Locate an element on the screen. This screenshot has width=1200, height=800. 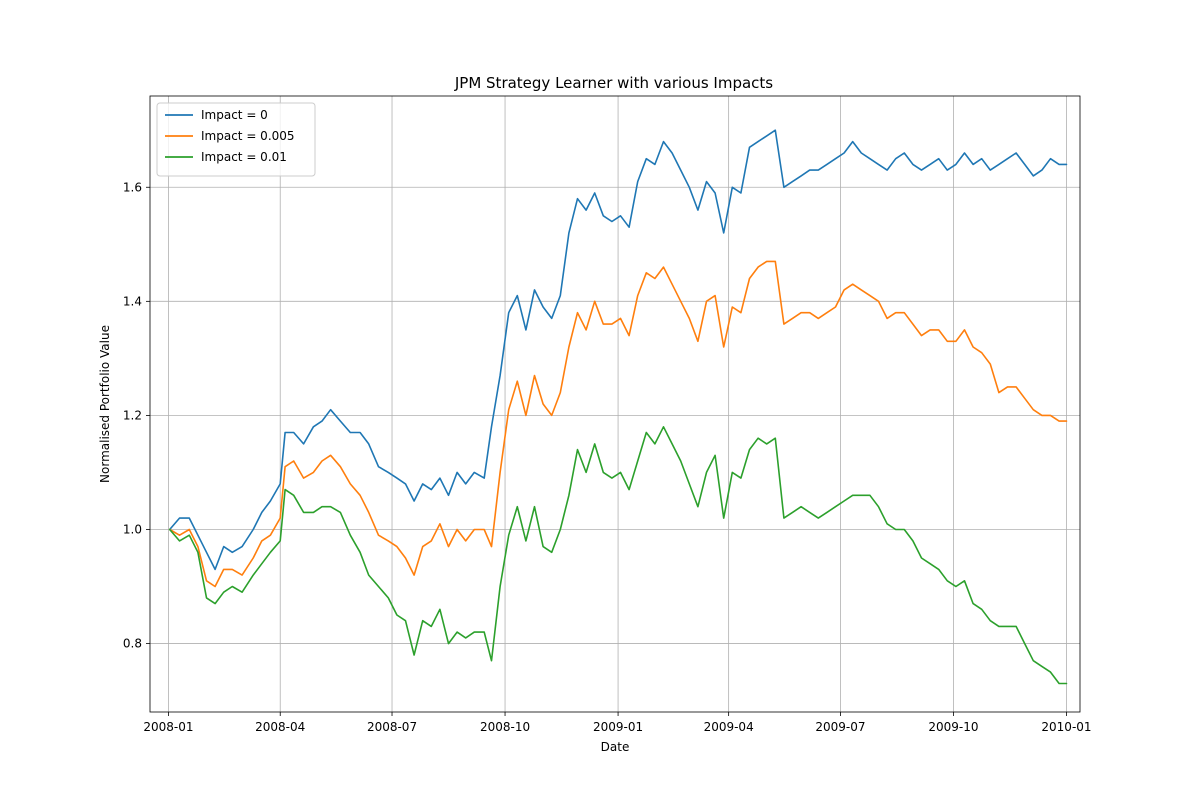
y-axis-label: Normalised Portfolio Value is located at coordinates (105, 404).